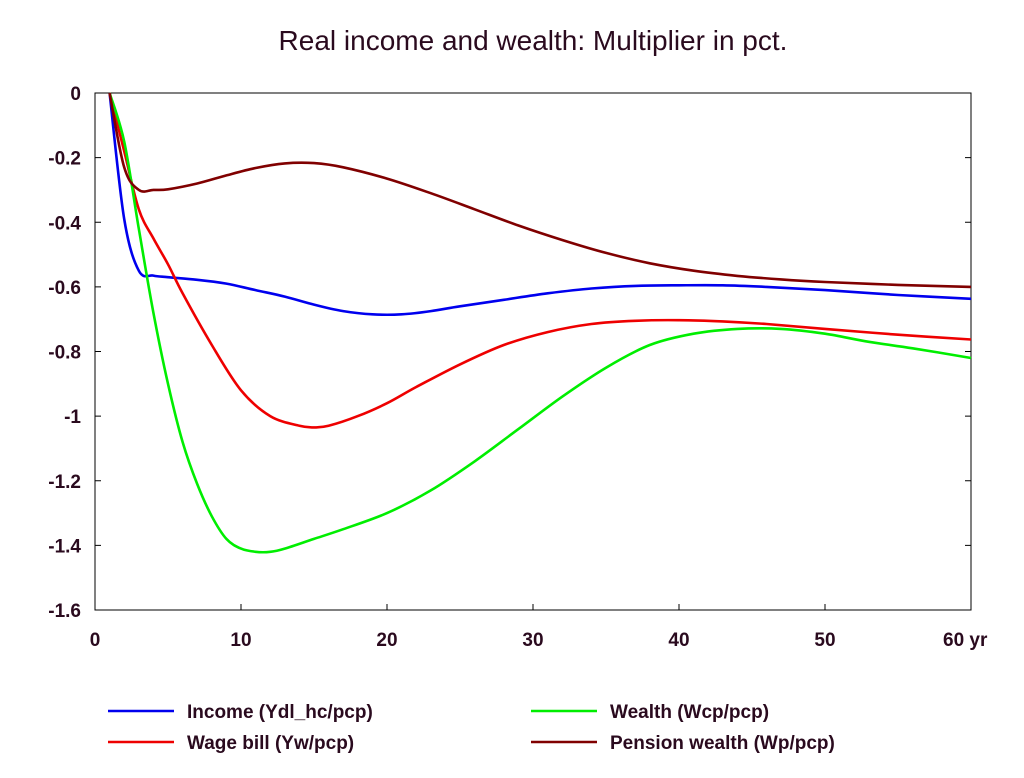 The height and width of the screenshot is (778, 1024). I want to click on y-tick-label: -1.4, so click(64, 546).